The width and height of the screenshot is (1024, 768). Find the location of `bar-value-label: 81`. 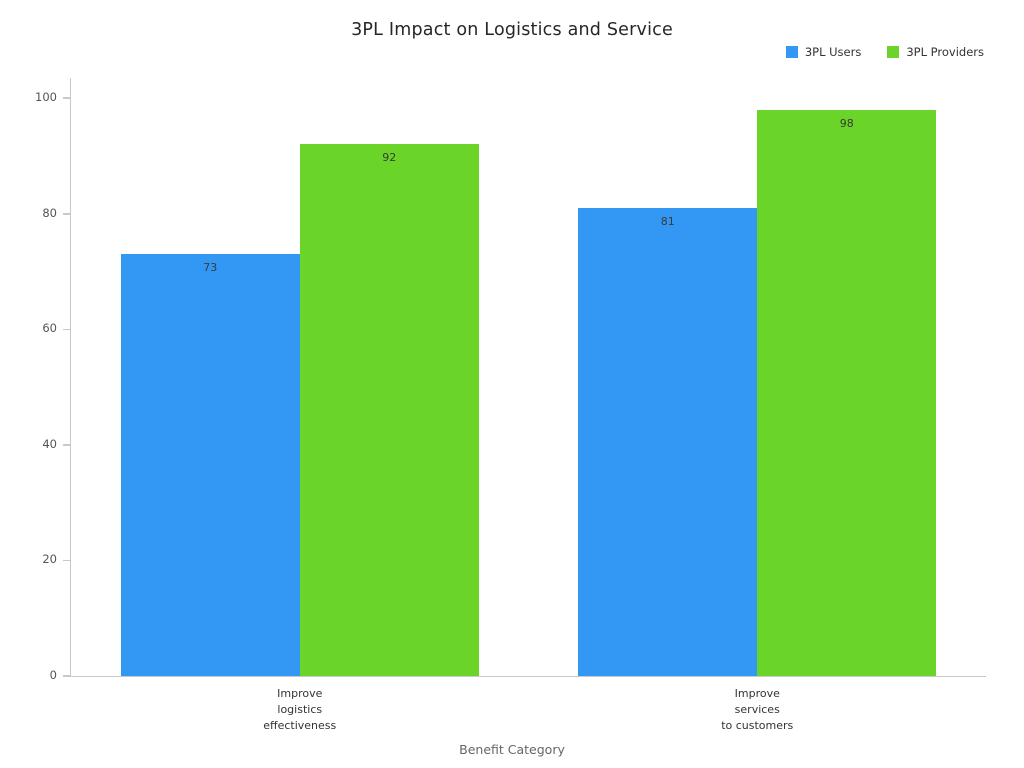

bar-value-label: 81 is located at coordinates (667, 221).